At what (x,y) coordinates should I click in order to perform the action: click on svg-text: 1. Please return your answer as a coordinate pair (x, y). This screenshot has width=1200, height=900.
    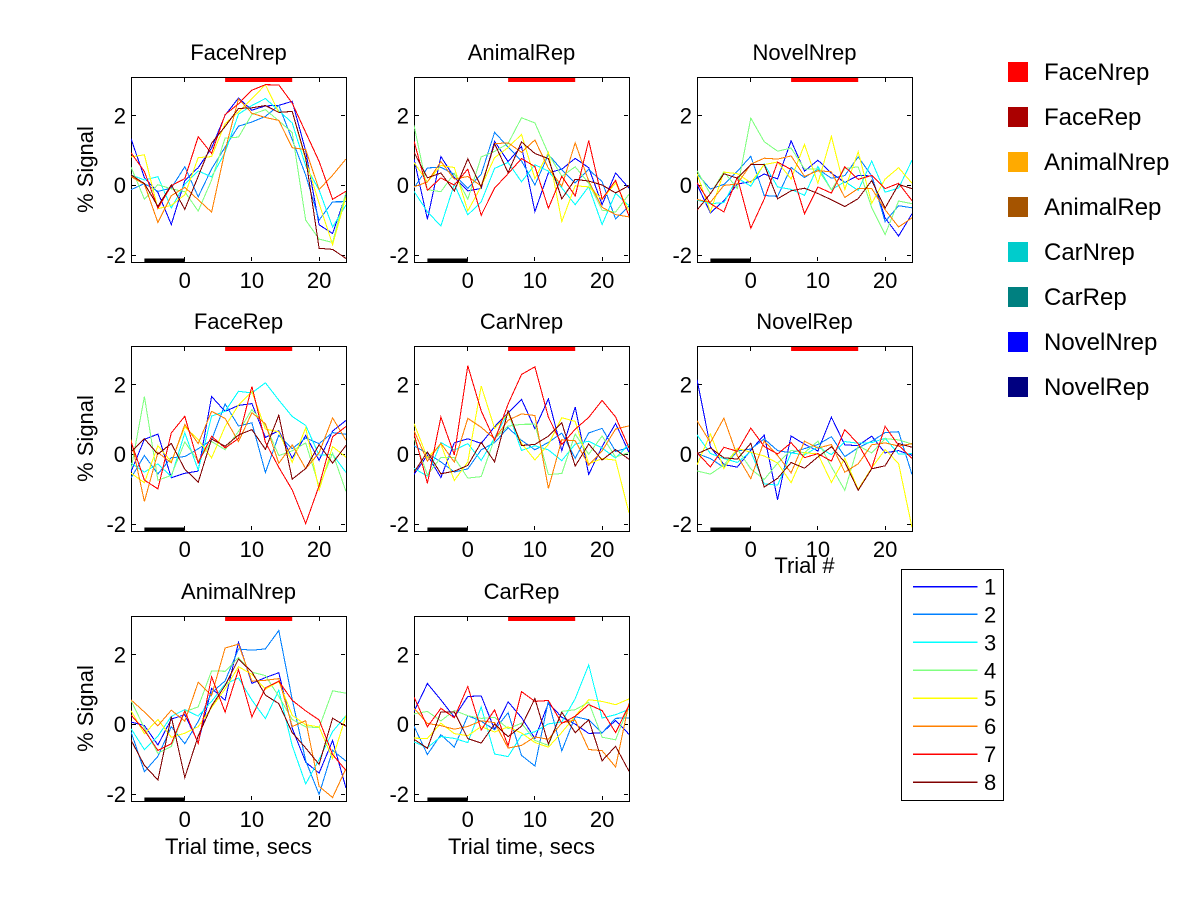
    Looking at the image, I should click on (990, 587).